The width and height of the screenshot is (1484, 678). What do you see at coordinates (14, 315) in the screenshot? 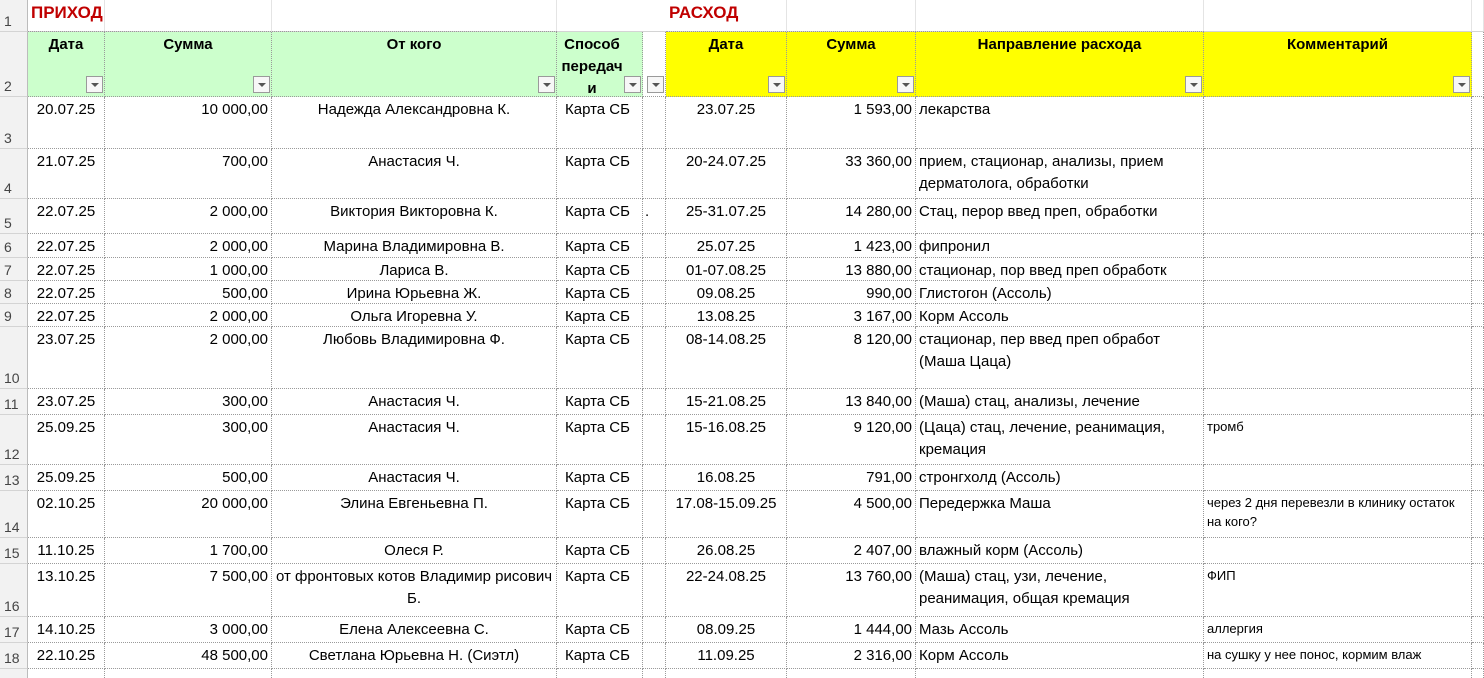
I see `row-header: 9` at bounding box center [14, 315].